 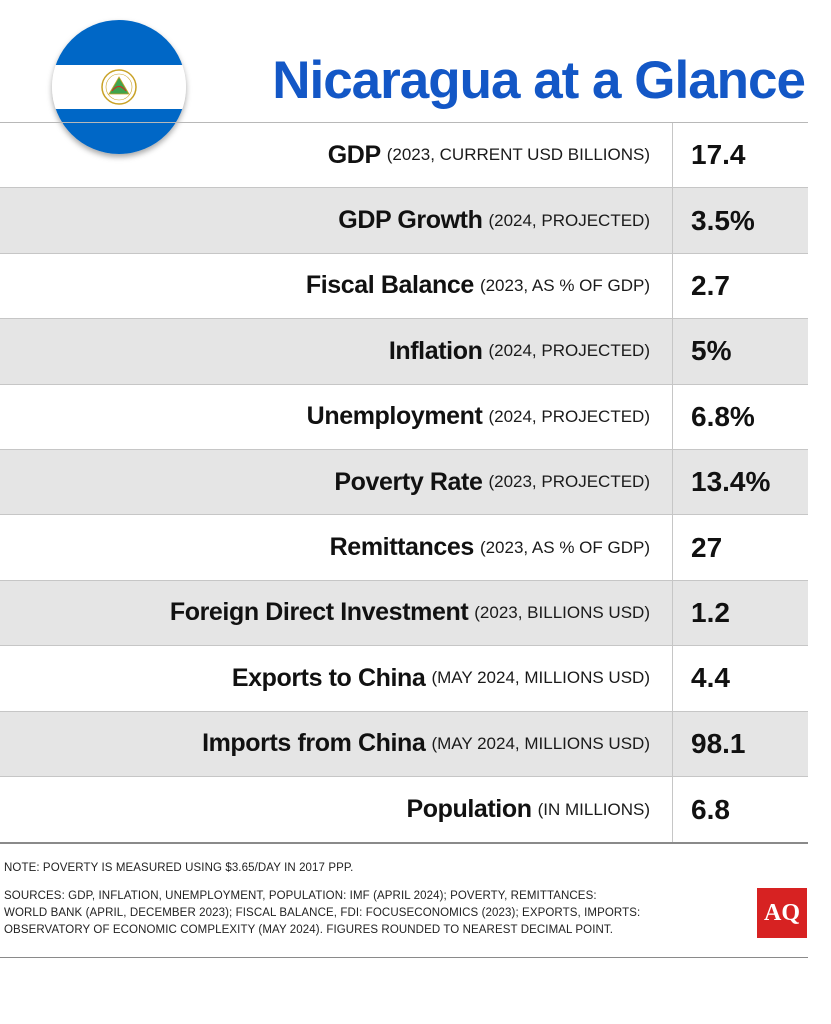 I want to click on indicator-value: 1.2, so click(x=740, y=613).